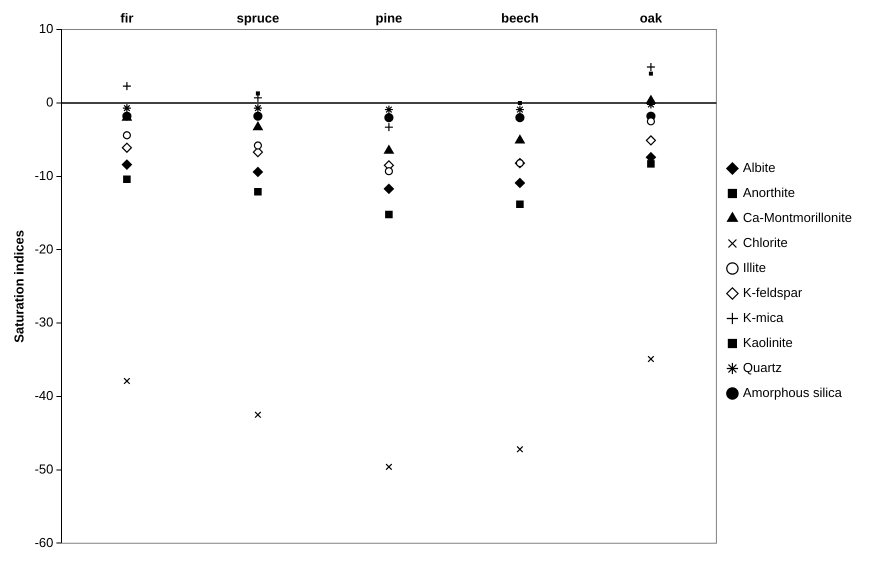  What do you see at coordinates (651, 18) in the screenshot?
I see `x-tick-label: oak` at bounding box center [651, 18].